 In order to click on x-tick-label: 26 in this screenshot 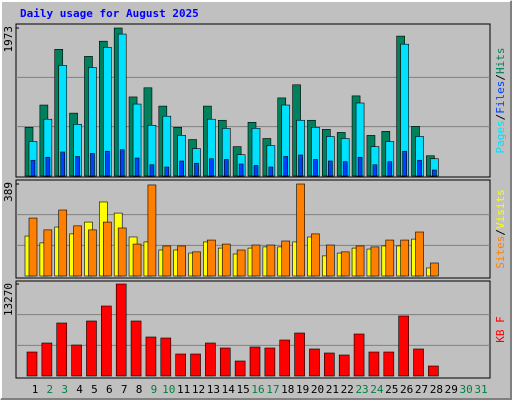, I will do `click(406, 389)`.